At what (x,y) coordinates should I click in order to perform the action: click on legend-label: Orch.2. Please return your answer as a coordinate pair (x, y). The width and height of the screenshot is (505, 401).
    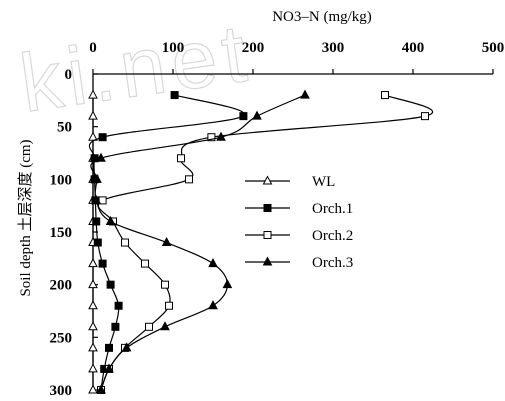
    Looking at the image, I should click on (332, 236).